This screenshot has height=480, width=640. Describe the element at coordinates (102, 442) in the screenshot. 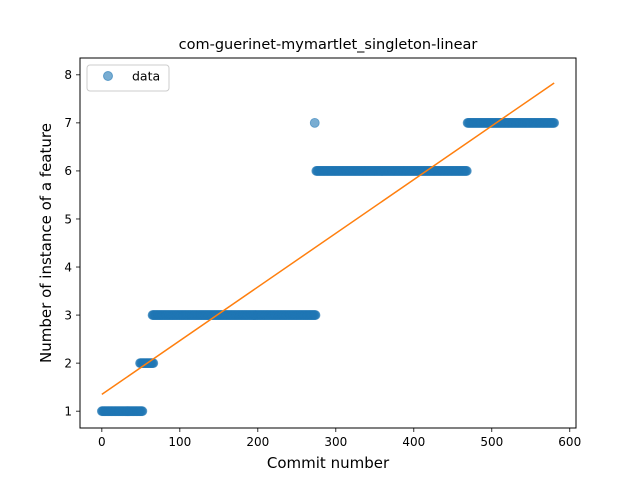

I see `x-tick-label: 0` at that location.